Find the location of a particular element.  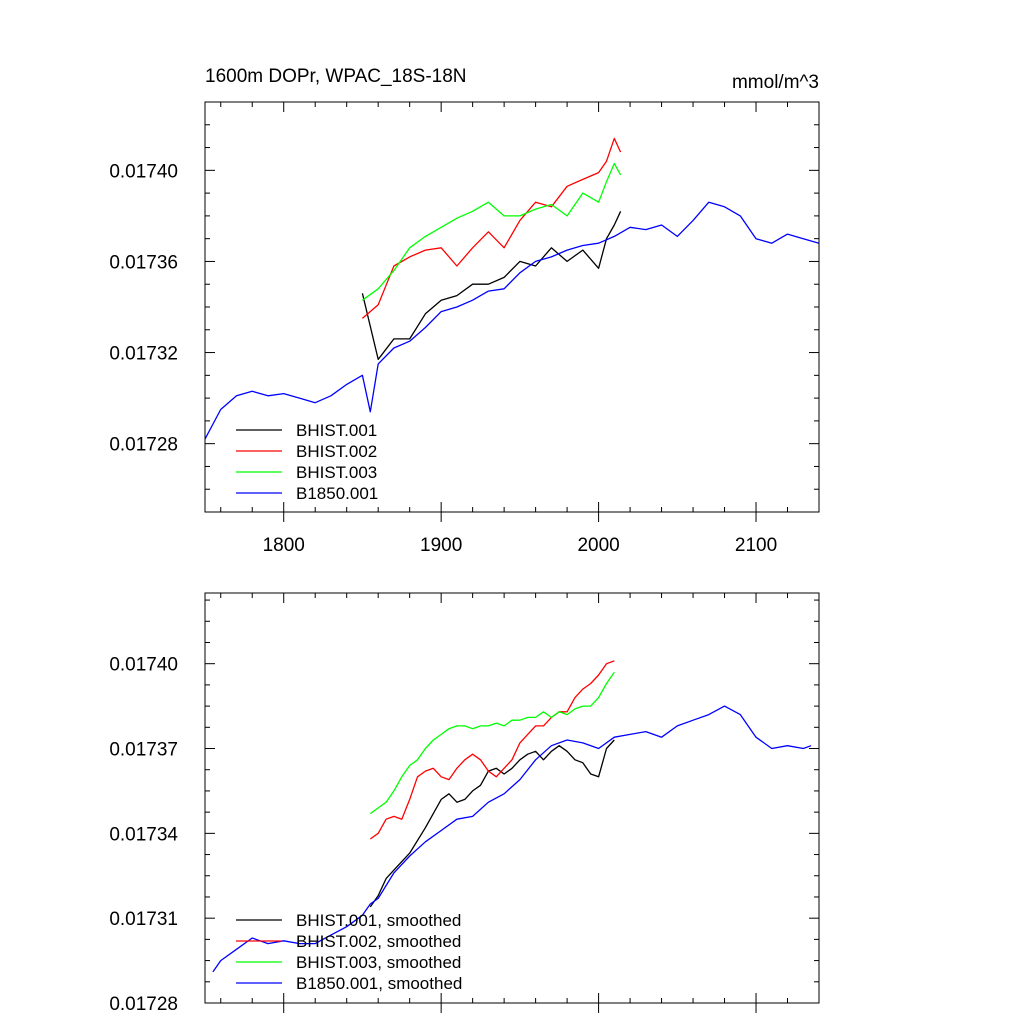

legend-label: BHIST.003 is located at coordinates (336, 472).